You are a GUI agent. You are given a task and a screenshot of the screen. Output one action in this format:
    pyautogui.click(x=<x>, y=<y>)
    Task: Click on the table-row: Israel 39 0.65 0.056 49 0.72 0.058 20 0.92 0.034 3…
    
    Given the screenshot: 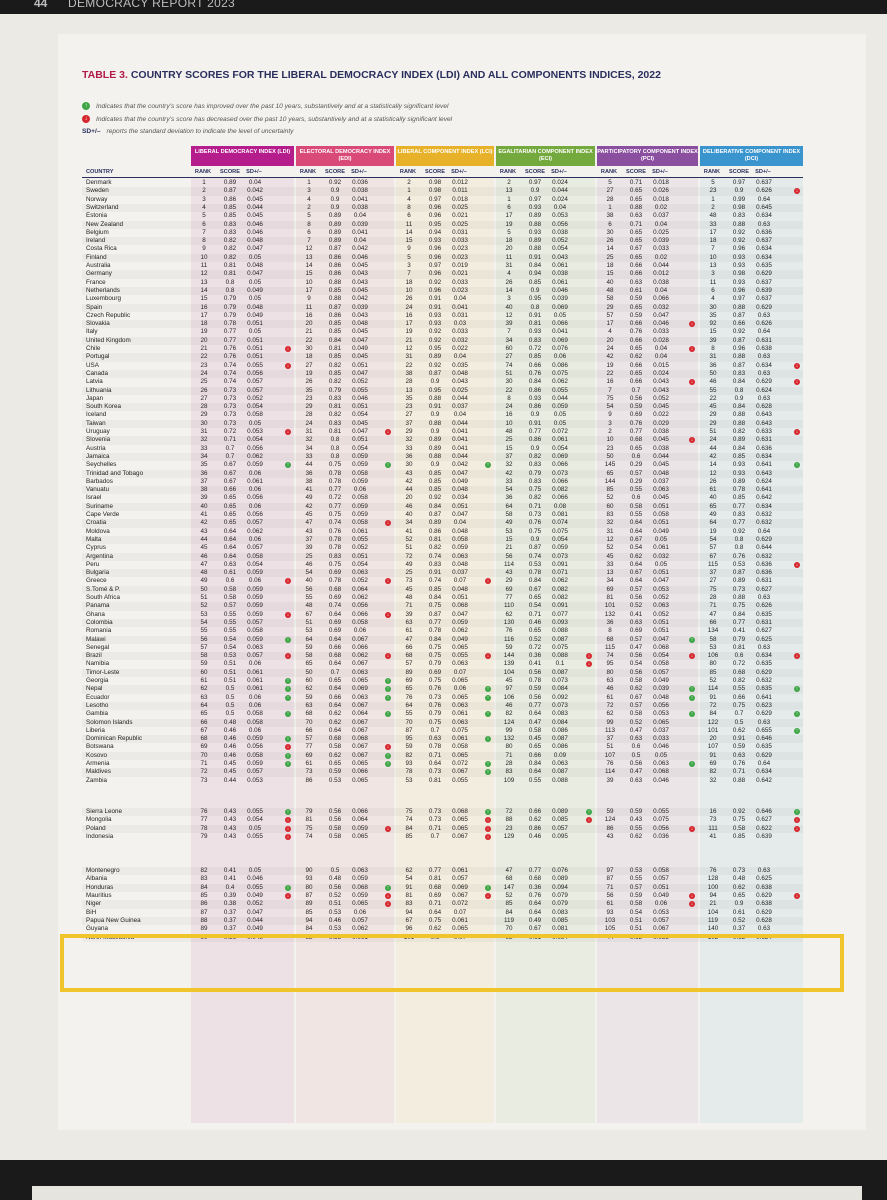 What is the action you would take?
    pyautogui.click(x=442, y=498)
    